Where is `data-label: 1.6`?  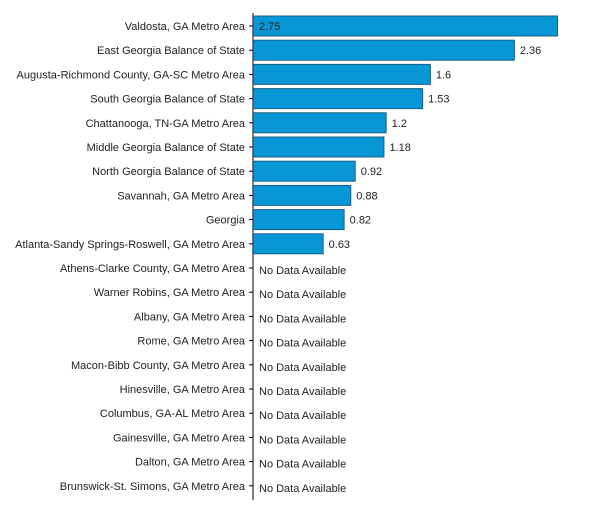 data-label: 1.6 is located at coordinates (443, 75).